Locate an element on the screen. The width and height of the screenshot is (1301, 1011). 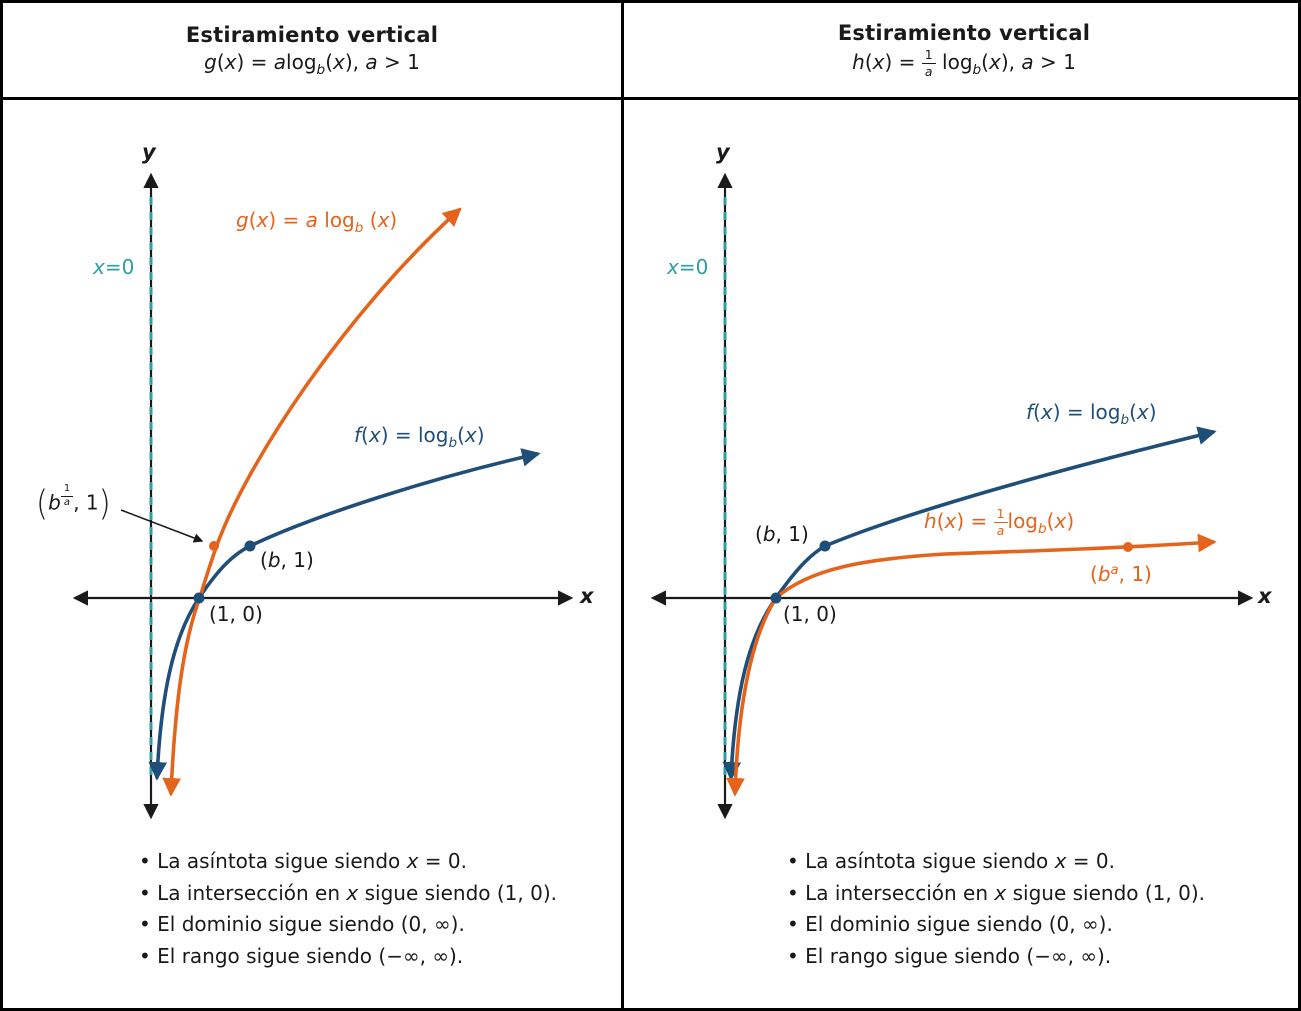
point-ba-label: (ba, 1) is located at coordinates (1121, 574).